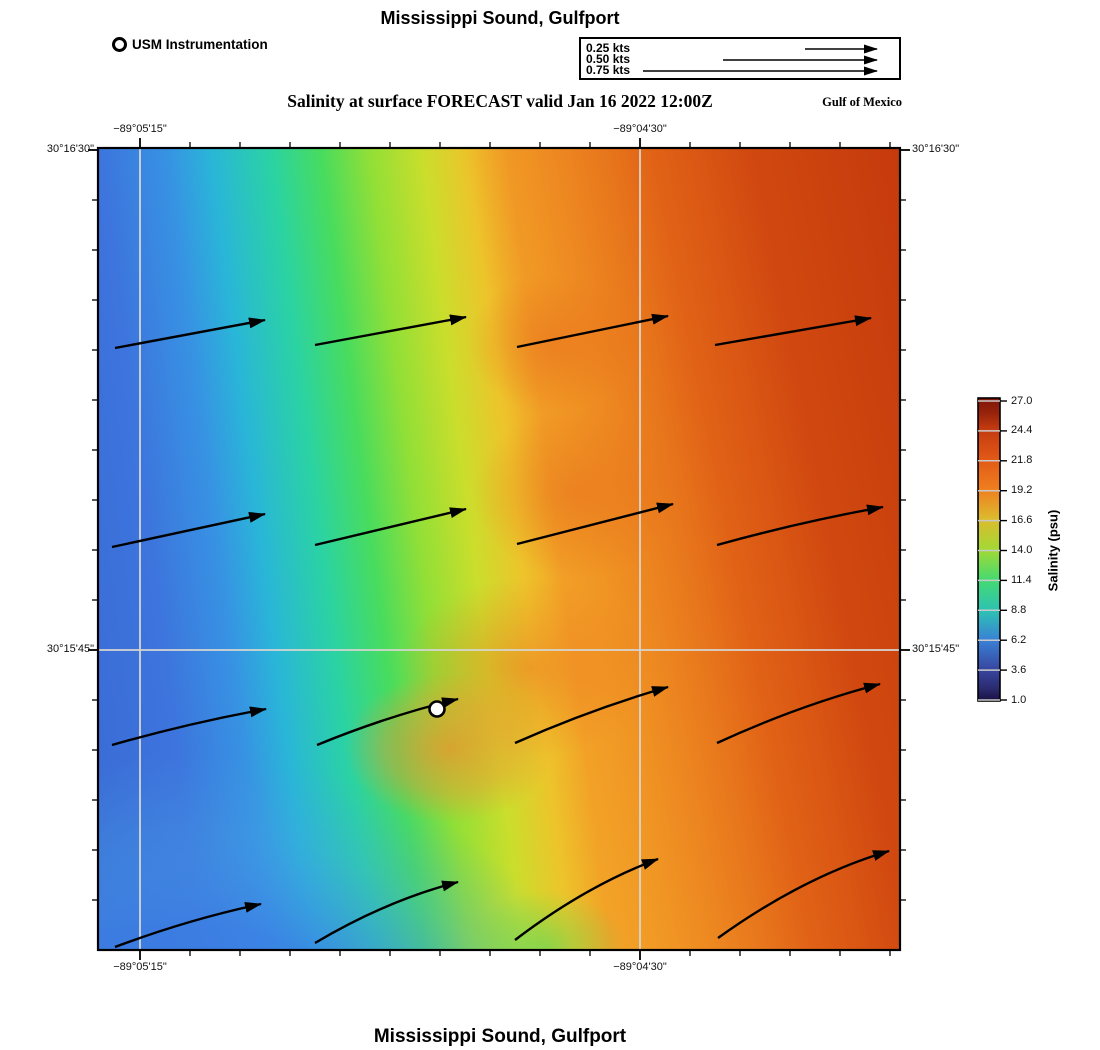  Describe the element at coordinates (437, 709) in the screenshot. I see `station-marker` at that location.